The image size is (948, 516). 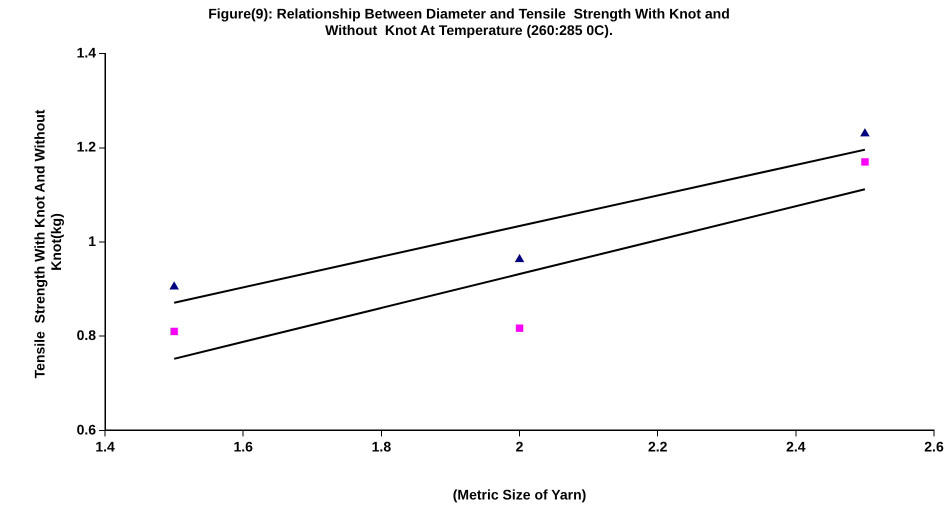 What do you see at coordinates (86, 146) in the screenshot?
I see `y-tick-label: 1.2` at bounding box center [86, 146].